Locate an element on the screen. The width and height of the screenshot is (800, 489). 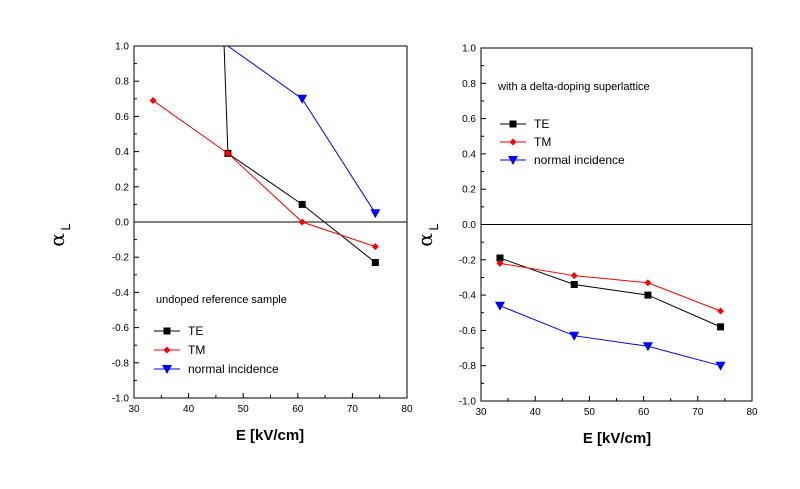
panel-annotation: with a delta-doping superlattice is located at coordinates (573, 87).